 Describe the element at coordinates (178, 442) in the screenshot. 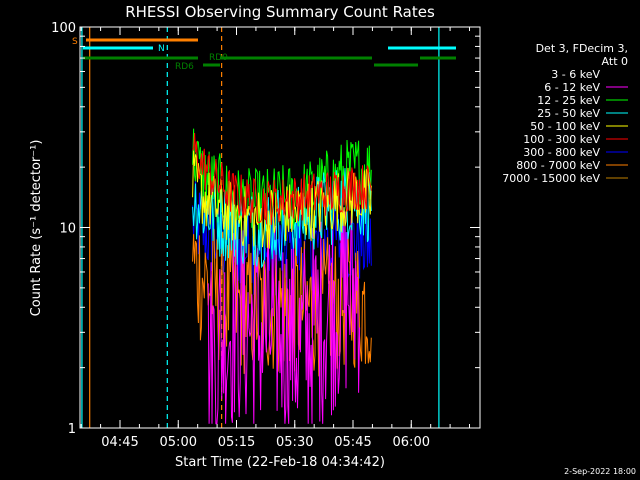

I see `x-tick-label: 05:00` at that location.